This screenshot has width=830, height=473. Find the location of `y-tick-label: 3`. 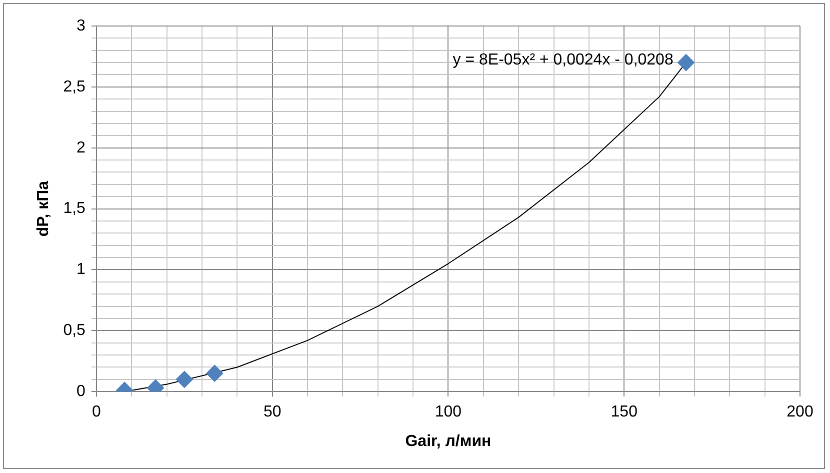

y-tick-label: 3 is located at coordinates (81, 25).